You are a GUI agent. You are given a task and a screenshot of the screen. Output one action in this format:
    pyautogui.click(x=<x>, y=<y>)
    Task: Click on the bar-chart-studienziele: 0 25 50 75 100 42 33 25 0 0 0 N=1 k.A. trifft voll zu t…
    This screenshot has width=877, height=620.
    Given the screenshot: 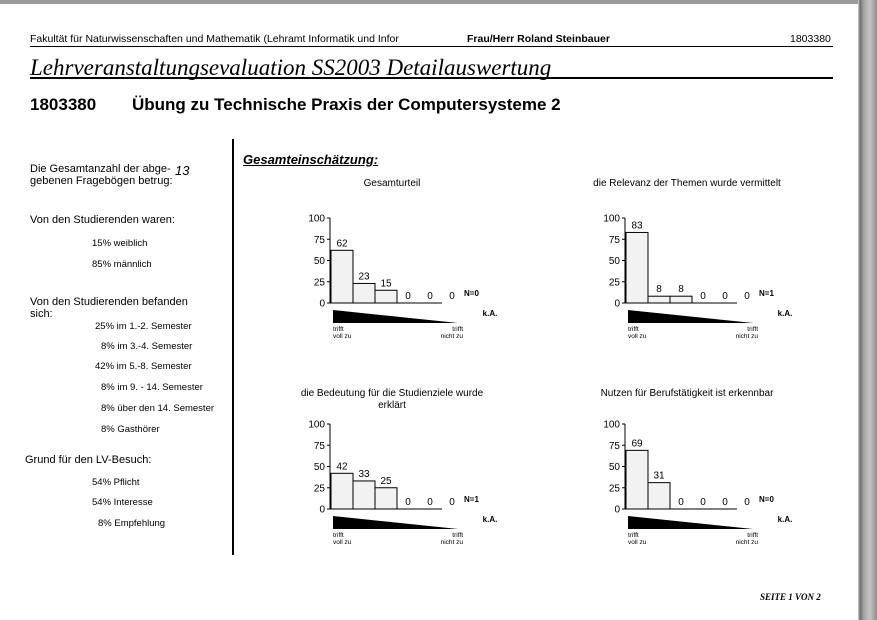 What is the action you would take?
    pyautogui.click(x=420, y=486)
    